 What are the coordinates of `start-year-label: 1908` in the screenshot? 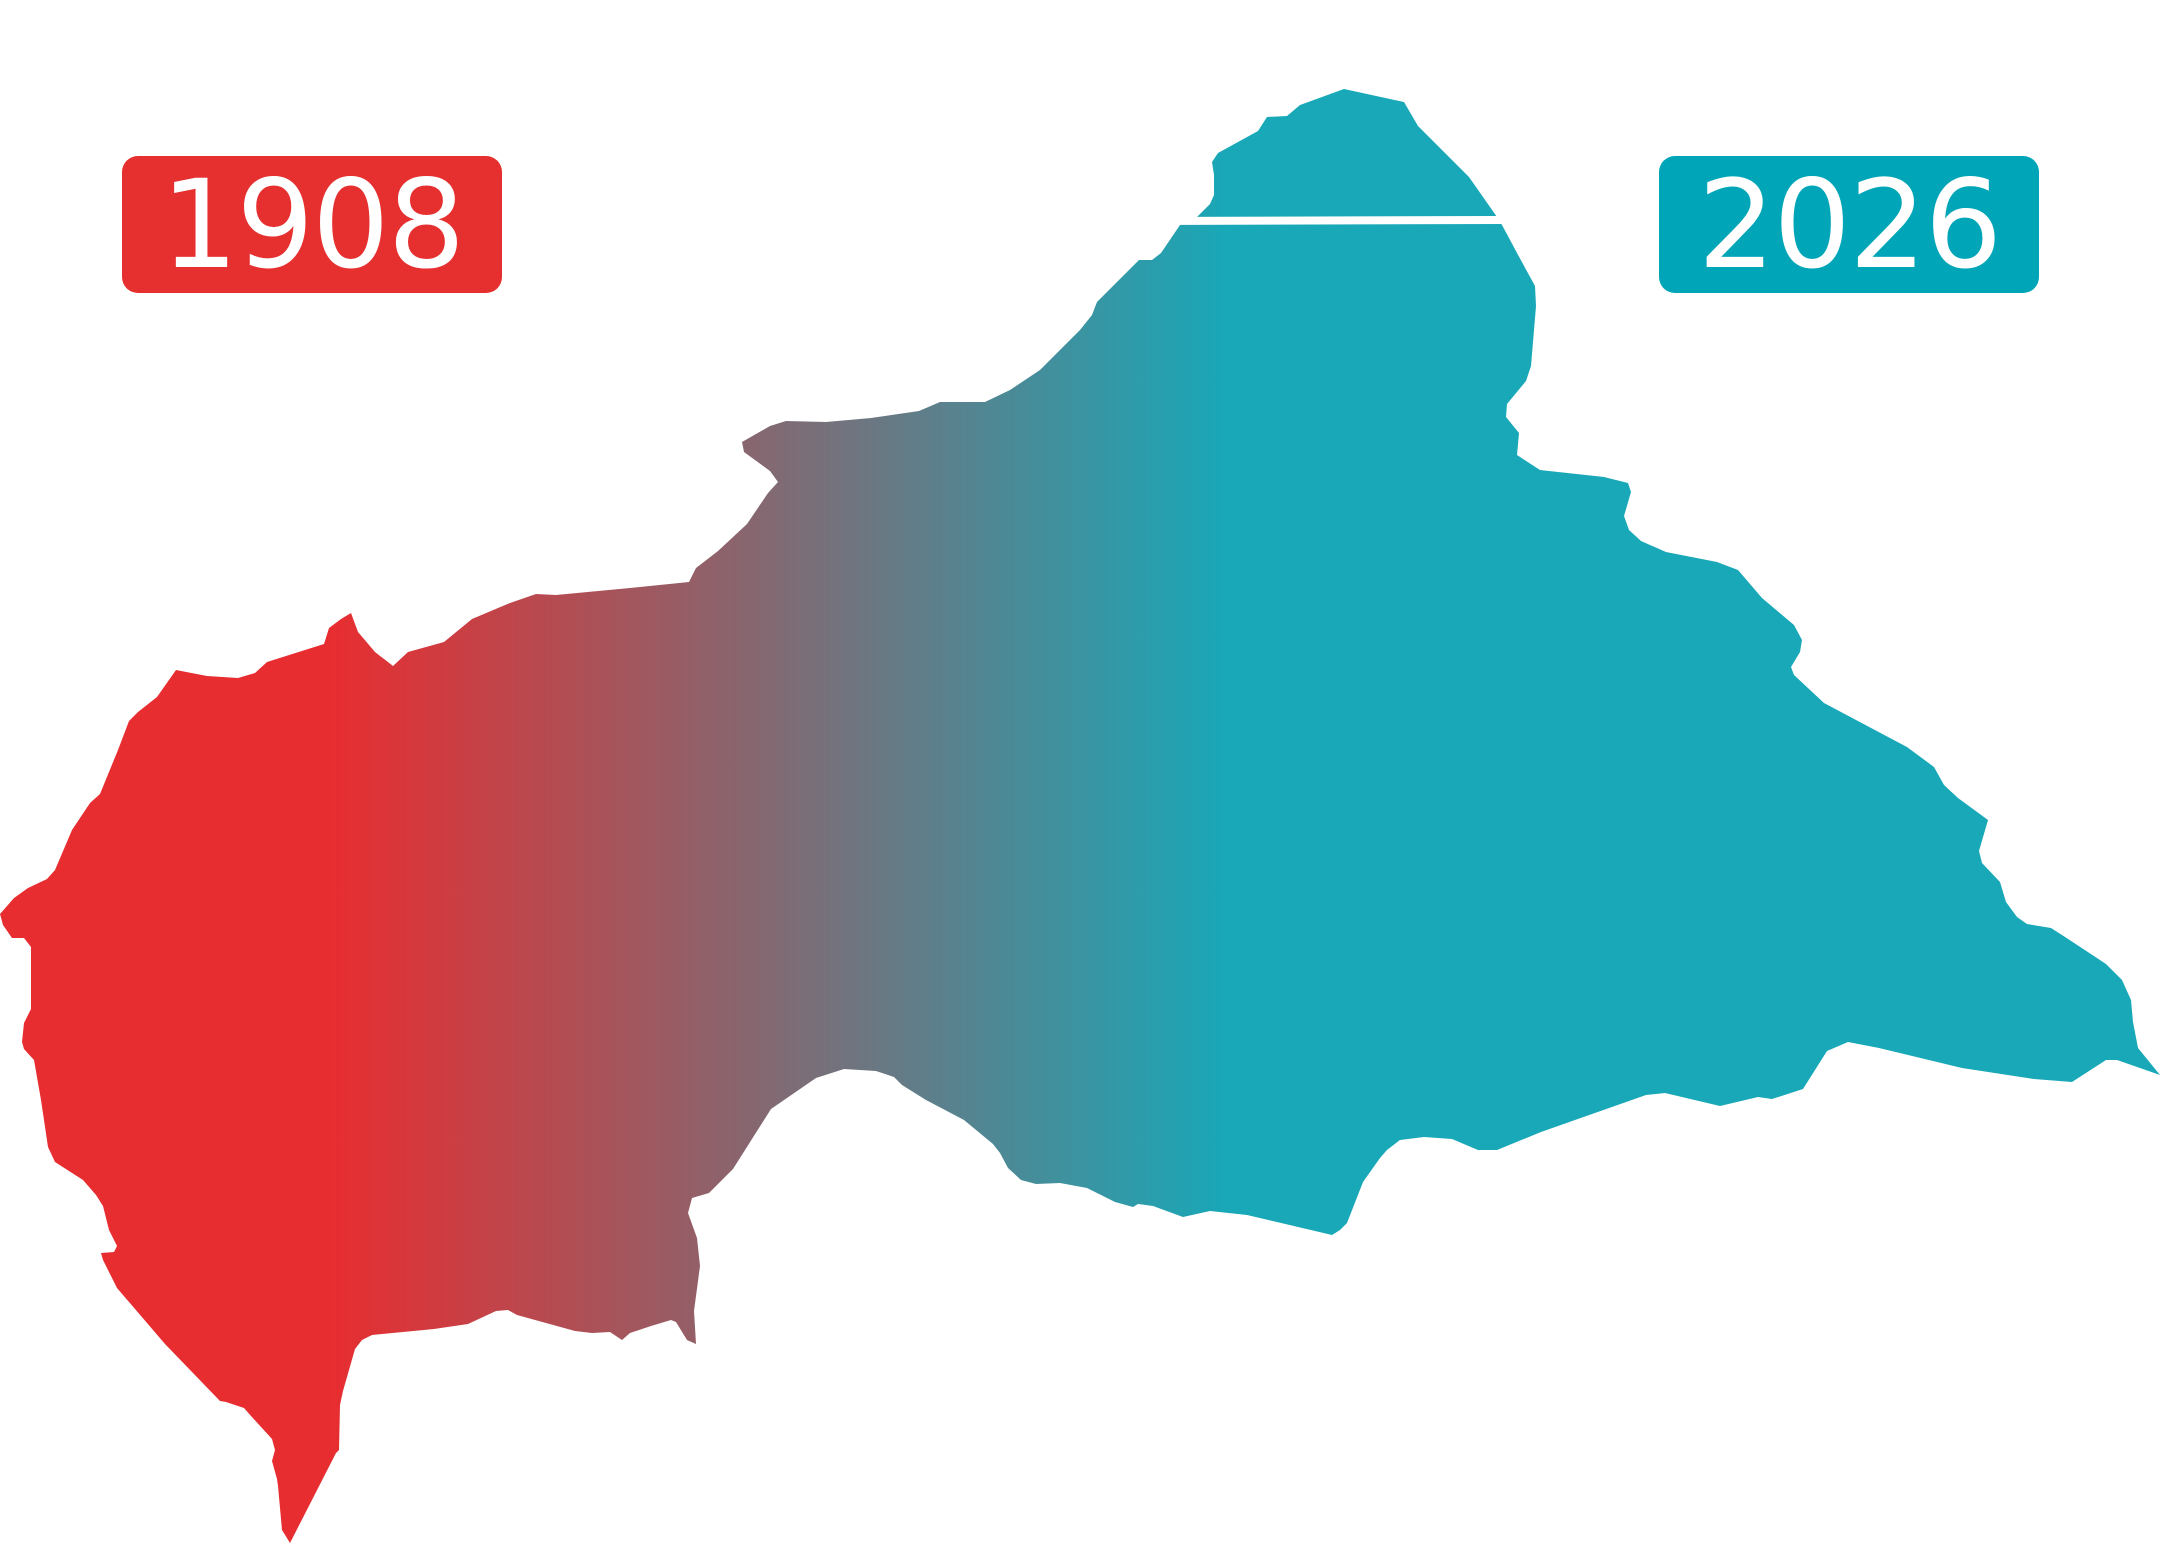 It's located at (312, 224).